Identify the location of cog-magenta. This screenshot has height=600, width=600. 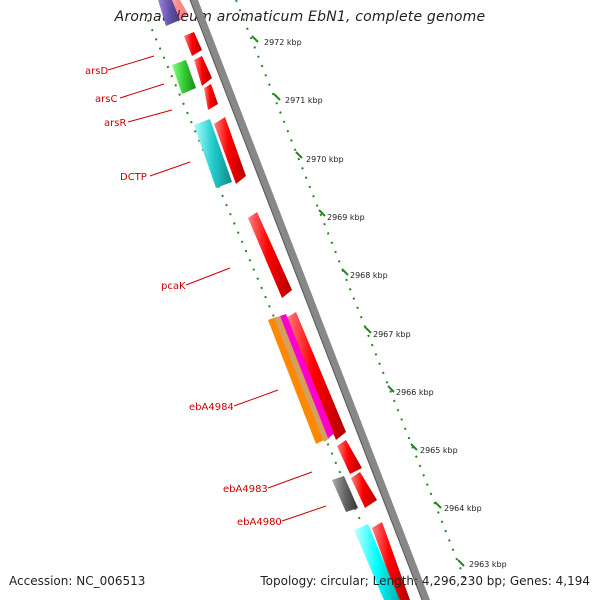
(307, 376).